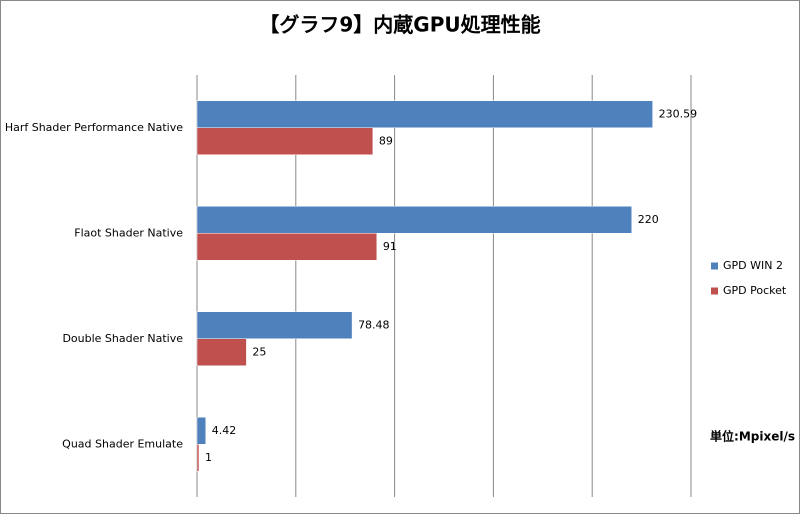 The image size is (800, 514). What do you see at coordinates (208, 457) in the screenshot?
I see `value-label: 1` at bounding box center [208, 457].